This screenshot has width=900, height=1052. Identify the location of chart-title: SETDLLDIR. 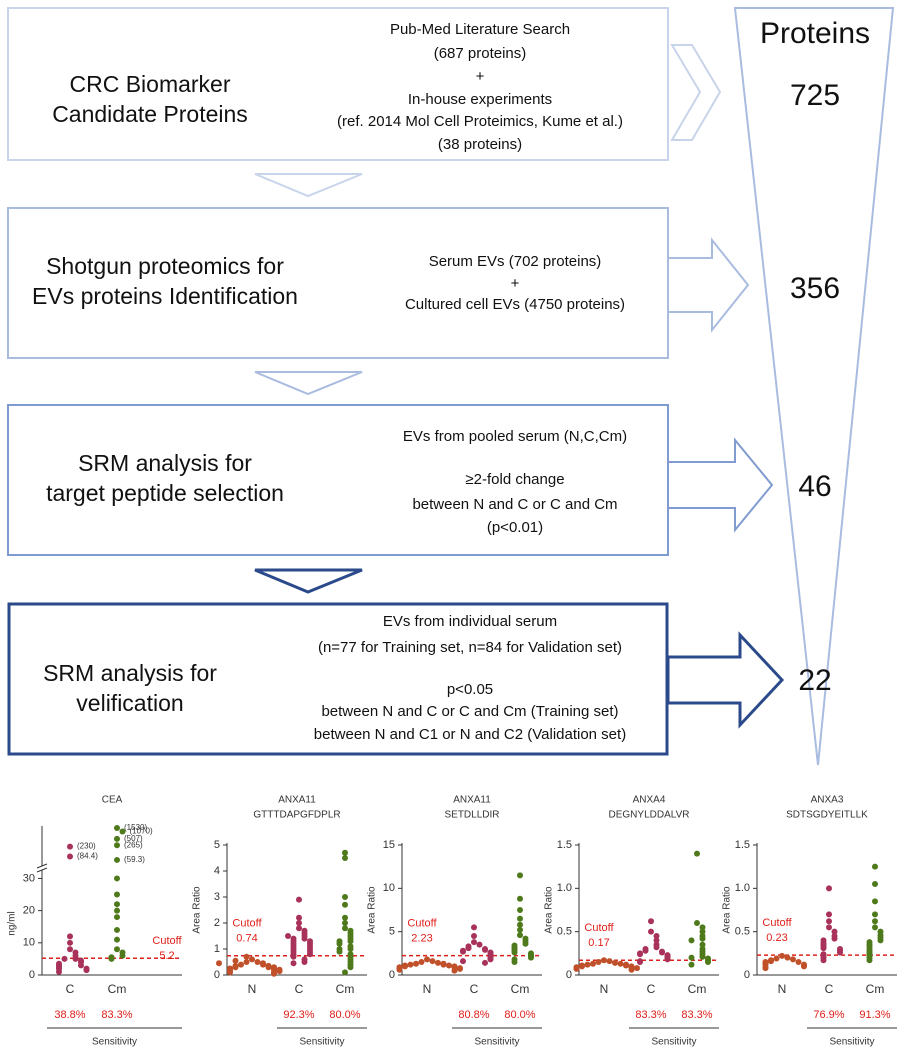
(471, 815).